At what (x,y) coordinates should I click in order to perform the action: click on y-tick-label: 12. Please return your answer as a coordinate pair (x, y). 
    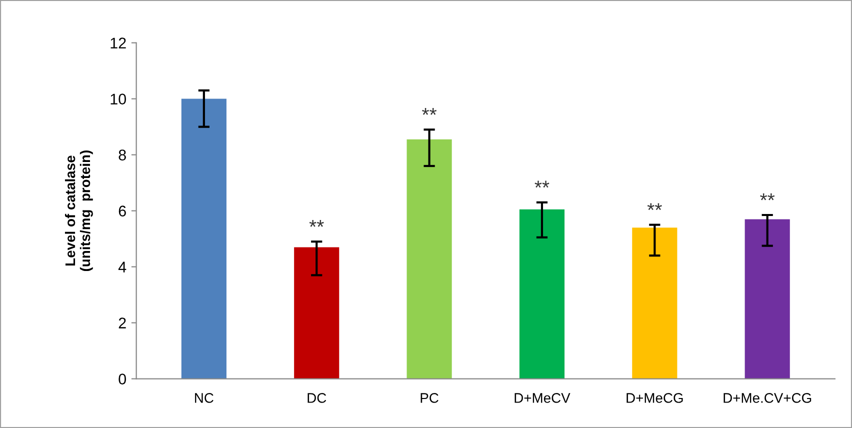
    Looking at the image, I should click on (118, 43).